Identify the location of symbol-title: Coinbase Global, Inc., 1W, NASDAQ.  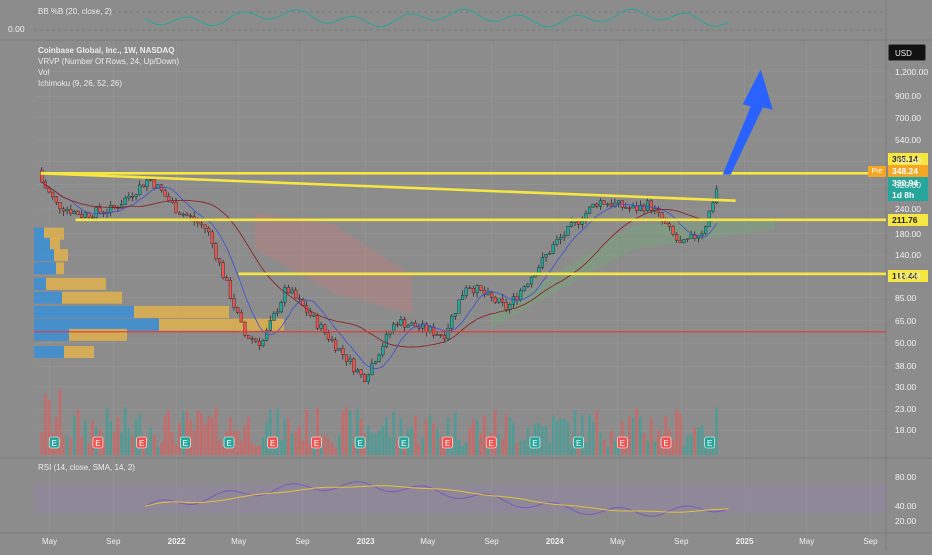
(106, 50).